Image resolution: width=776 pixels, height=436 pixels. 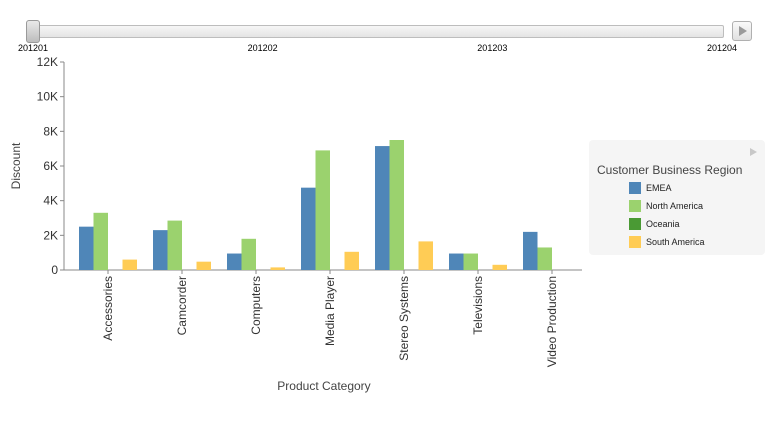 I want to click on legend-label: EMEA, so click(x=659, y=188).